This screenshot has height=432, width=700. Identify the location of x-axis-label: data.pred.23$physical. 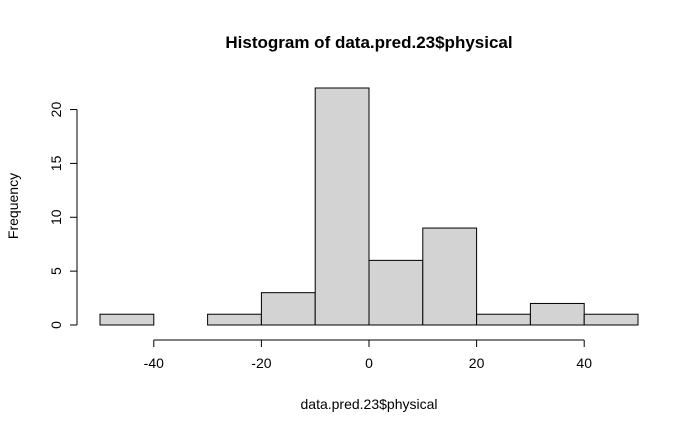
(369, 404).